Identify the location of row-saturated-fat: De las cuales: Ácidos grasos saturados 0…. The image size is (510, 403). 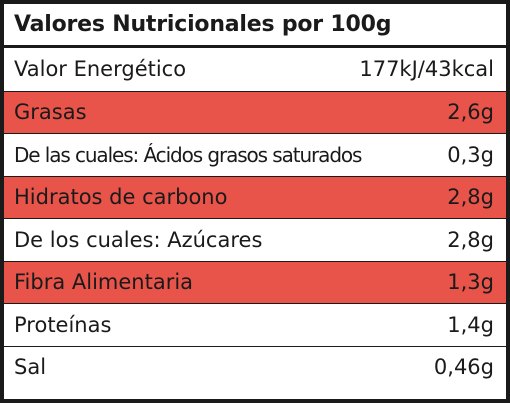
(255, 154).